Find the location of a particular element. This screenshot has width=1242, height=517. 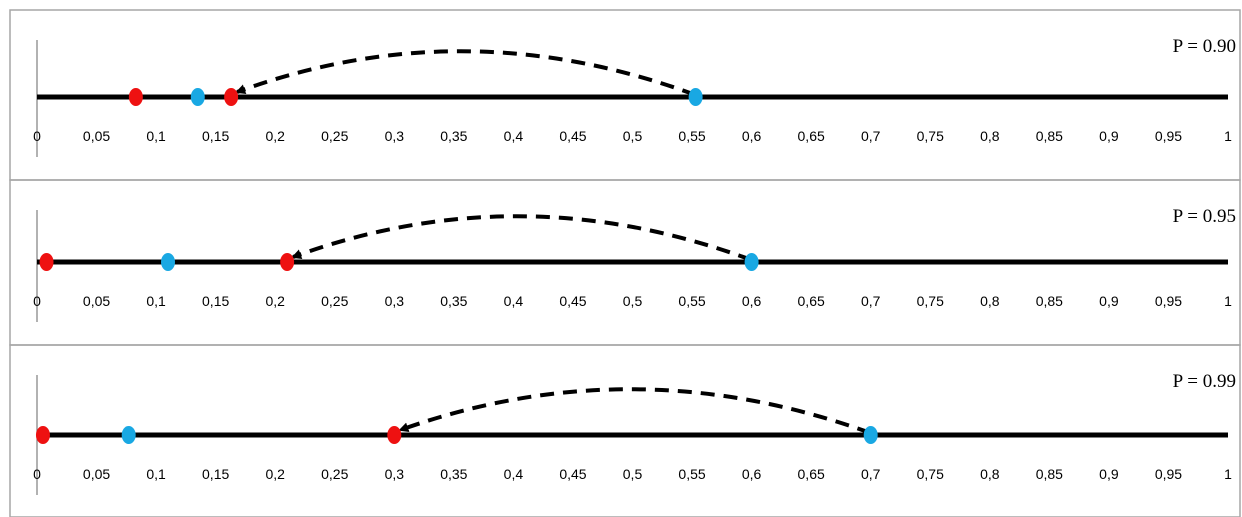

p-value-label: P = 0.95 is located at coordinates (1204, 216).